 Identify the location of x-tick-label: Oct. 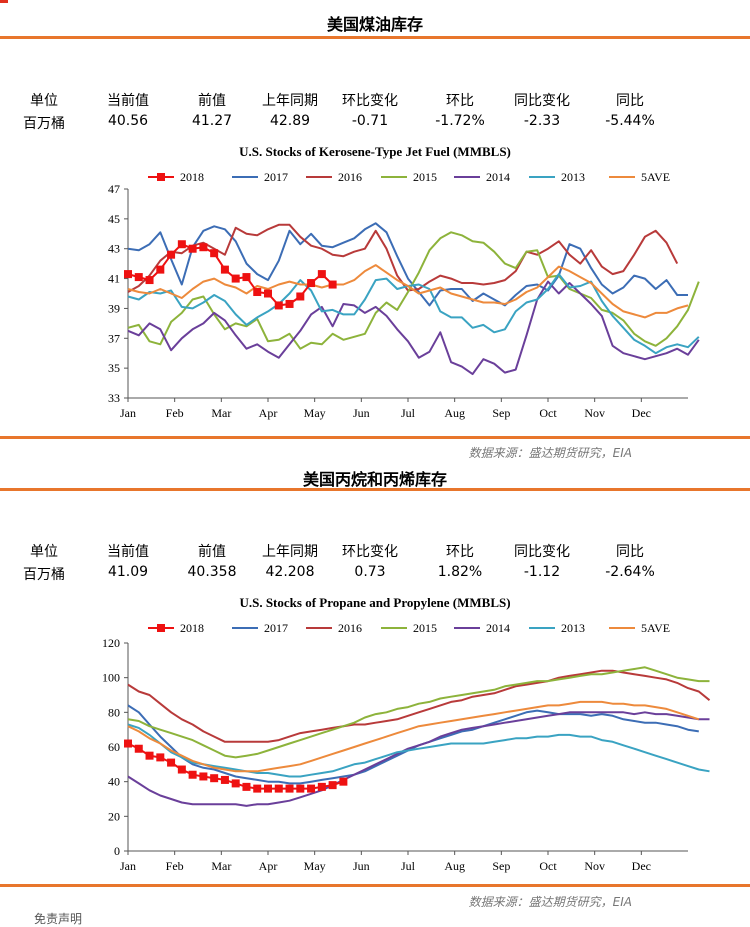
(548, 866).